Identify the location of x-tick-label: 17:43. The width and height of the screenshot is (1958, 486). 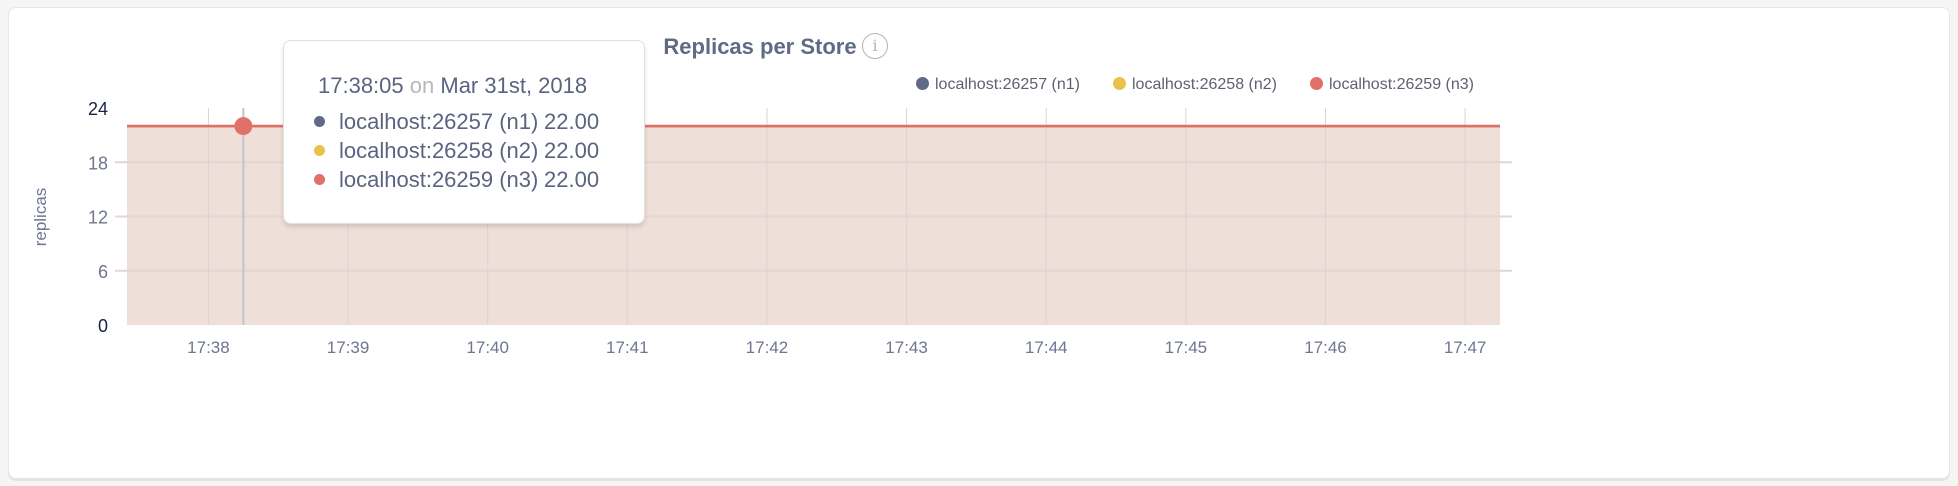
(906, 347).